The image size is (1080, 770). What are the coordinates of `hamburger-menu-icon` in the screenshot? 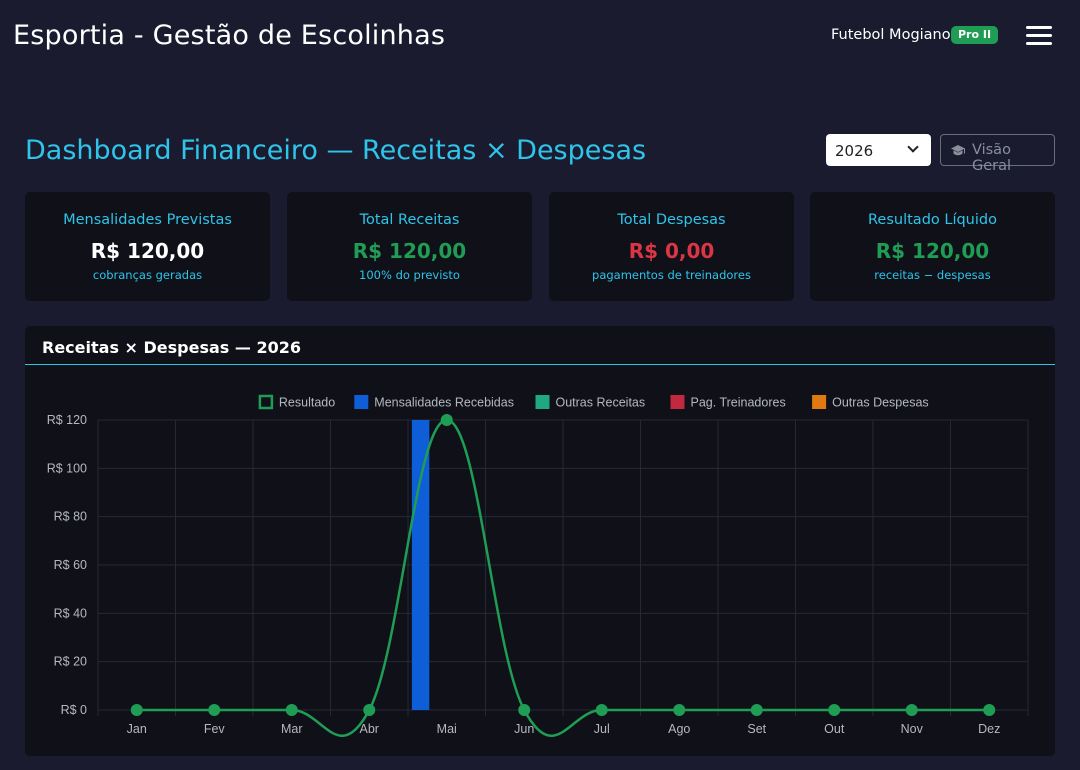 It's located at (1039, 36).